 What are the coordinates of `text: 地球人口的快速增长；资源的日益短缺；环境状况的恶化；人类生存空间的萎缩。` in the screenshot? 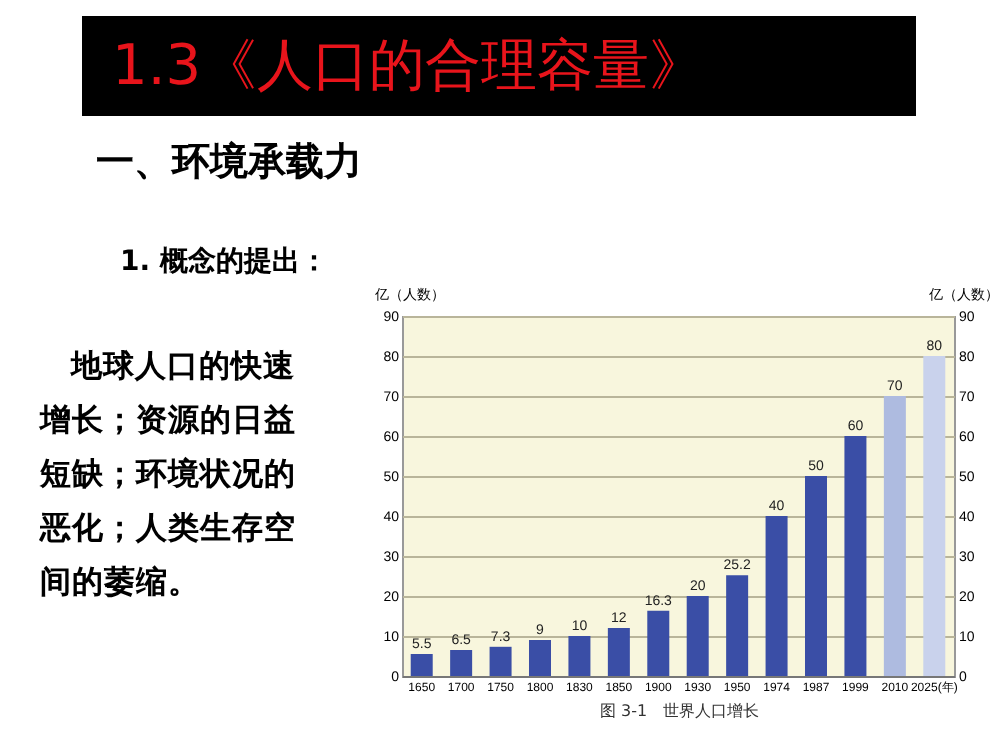 It's located at (169, 475).